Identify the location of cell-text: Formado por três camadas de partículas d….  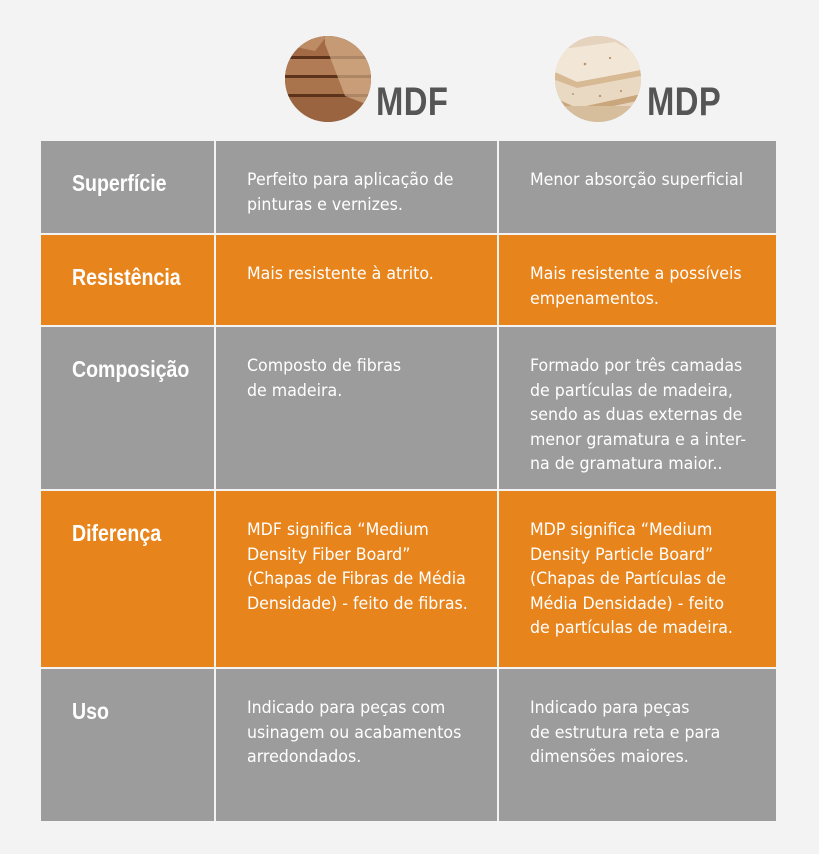
(638, 415).